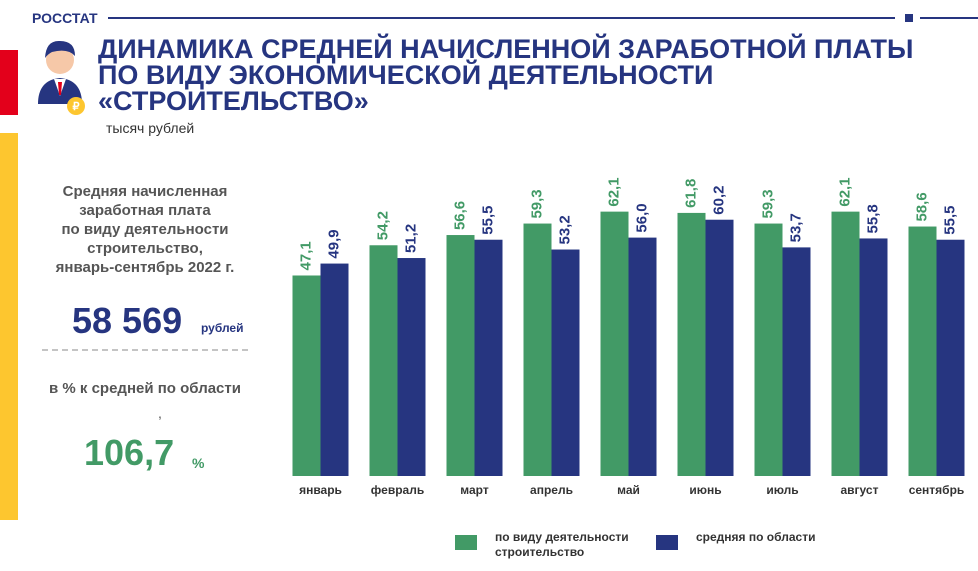 The height and width of the screenshot is (571, 978). Describe the element at coordinates (782, 490) in the screenshot. I see `x-tick-label: июль` at that location.